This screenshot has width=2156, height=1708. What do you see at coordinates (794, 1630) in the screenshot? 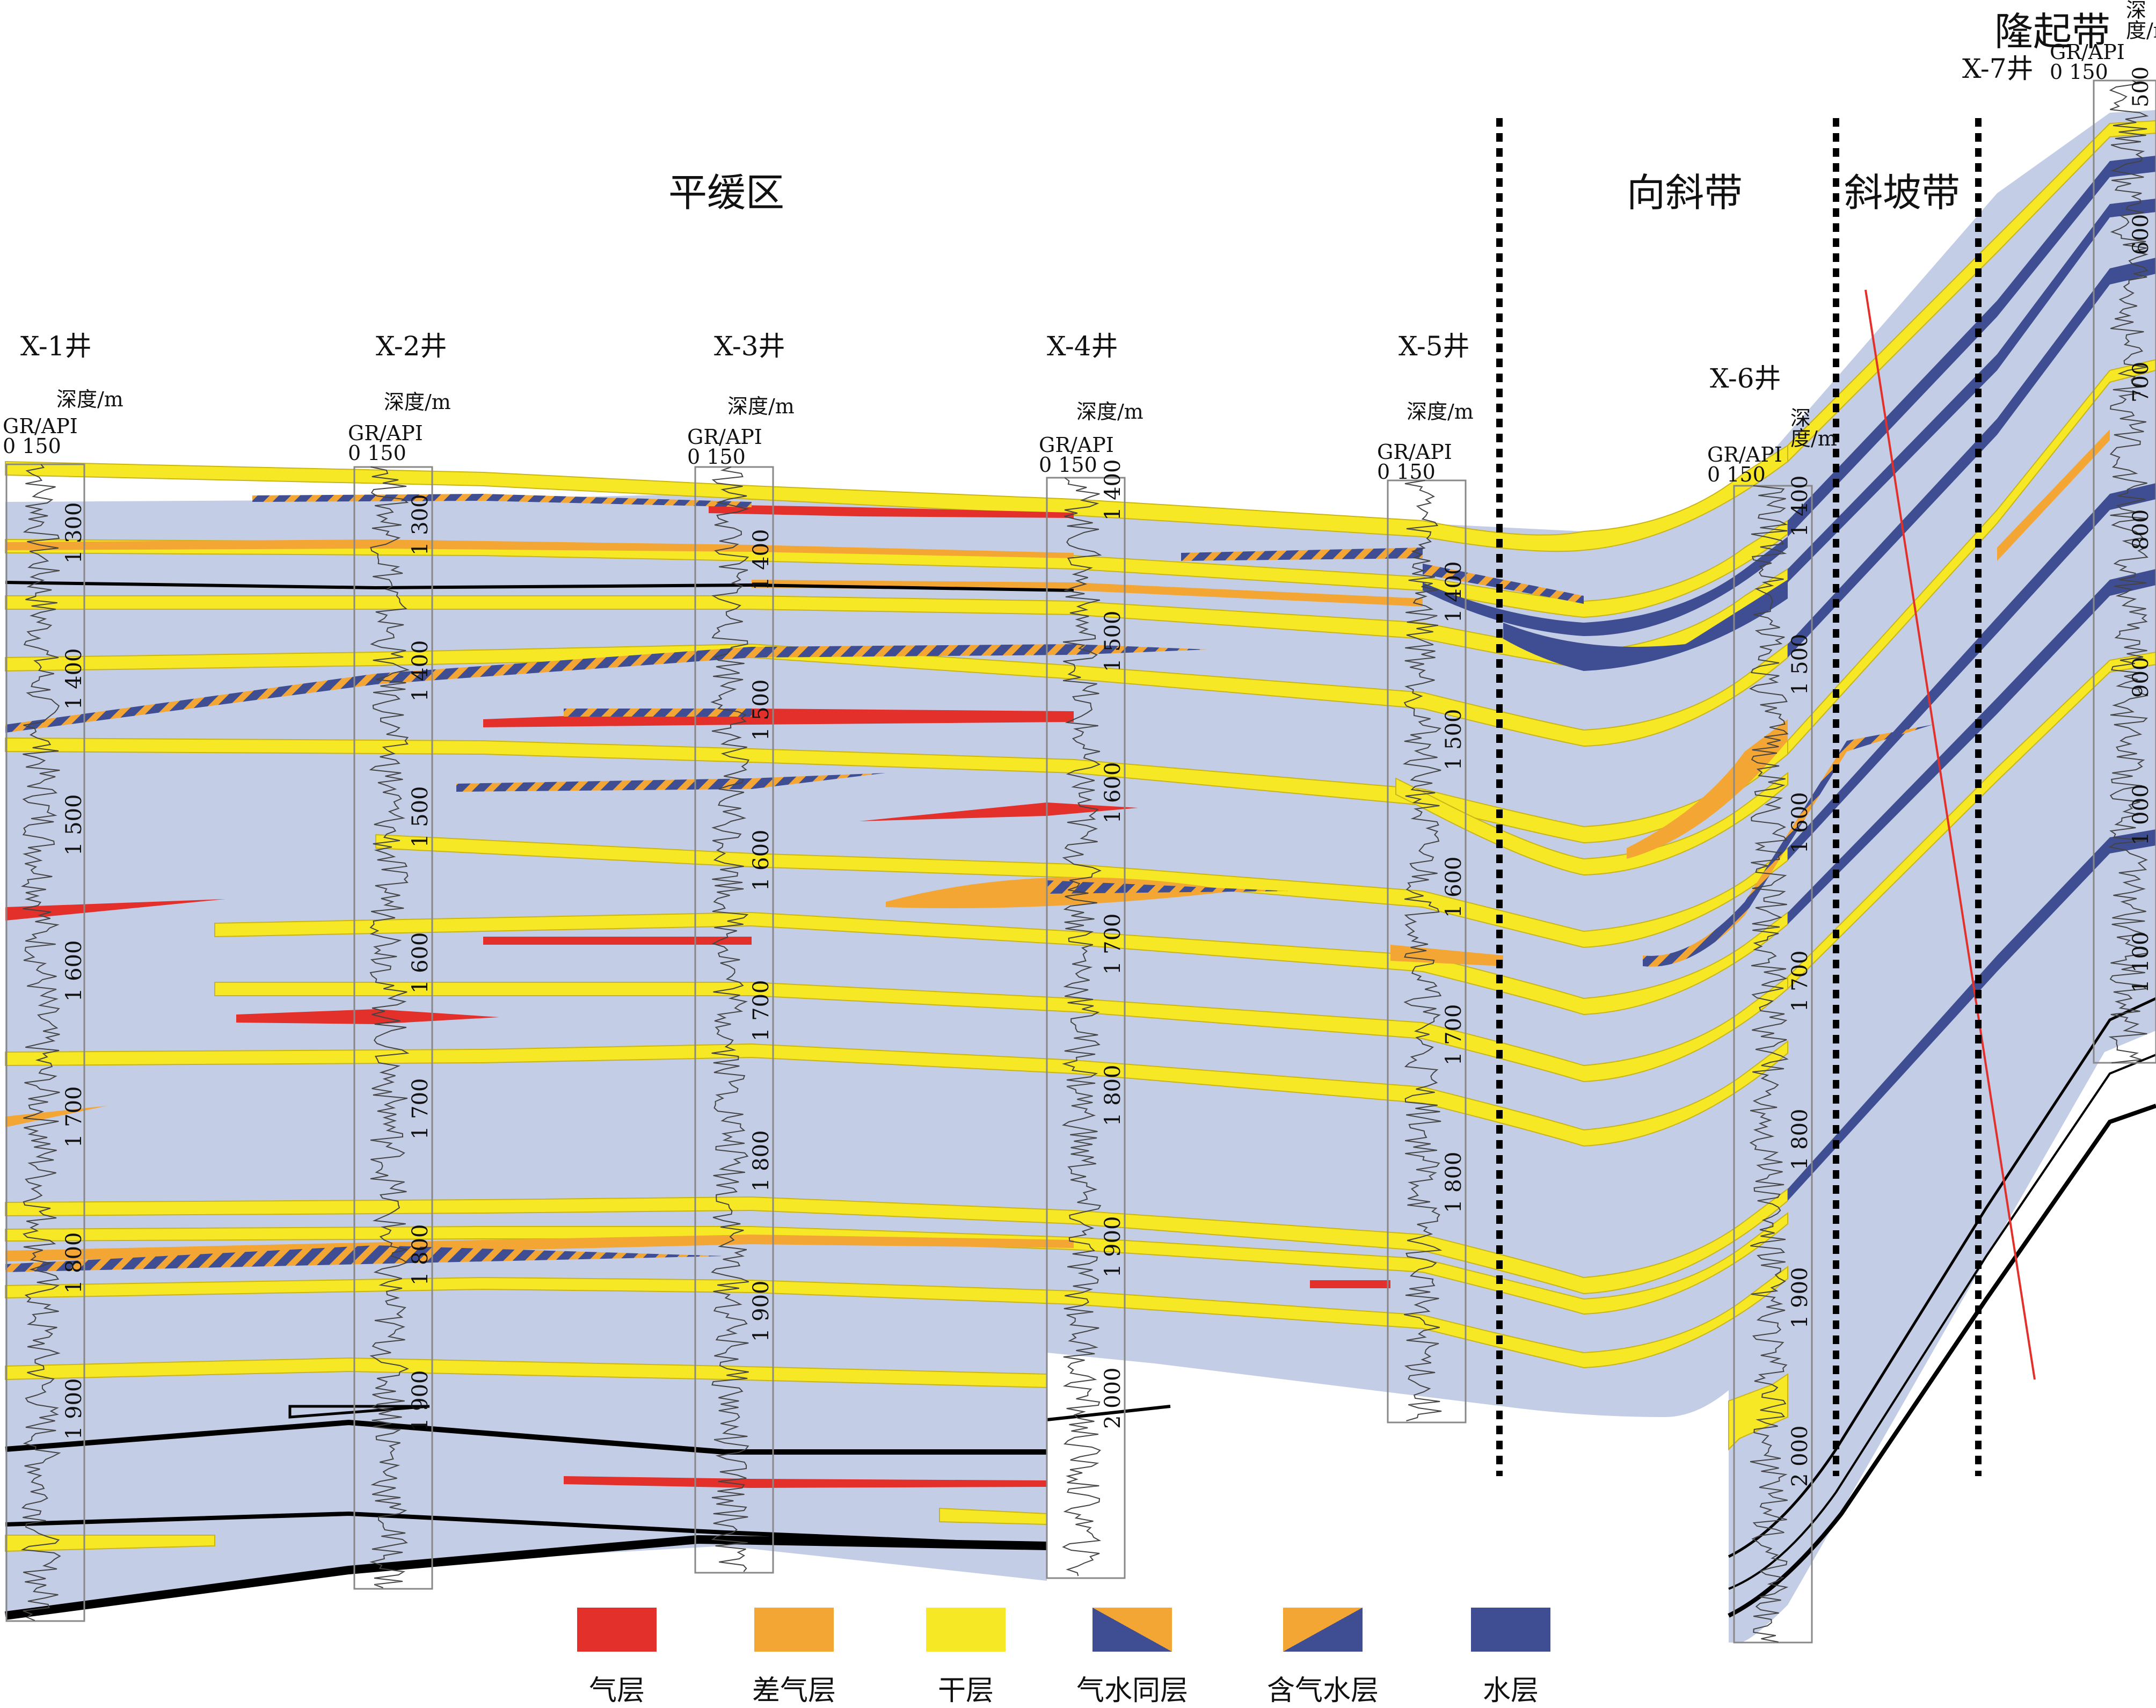
I see `legend-swatch-poor-gas` at bounding box center [794, 1630].